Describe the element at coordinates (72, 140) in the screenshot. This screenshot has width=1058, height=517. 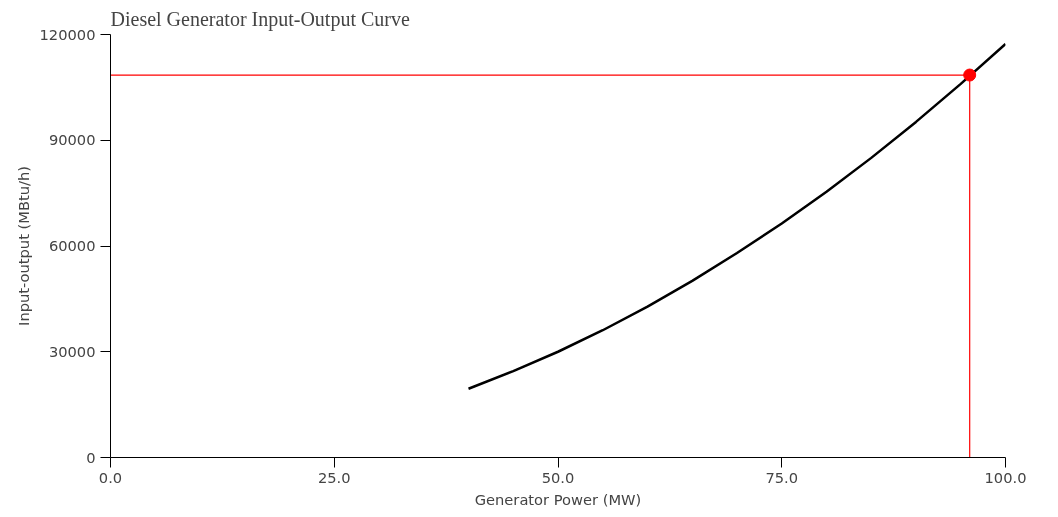
I see `y-tick-label: 90000` at that location.